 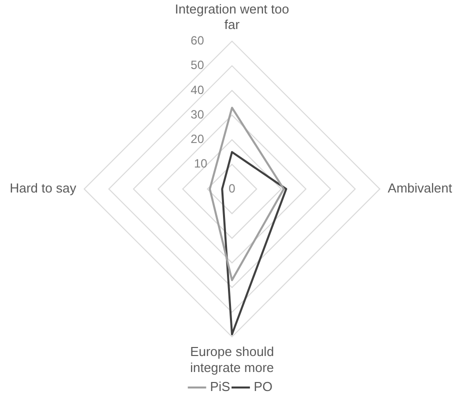 What do you see at coordinates (197, 65) in the screenshot?
I see `y-tick-label: 50` at bounding box center [197, 65].